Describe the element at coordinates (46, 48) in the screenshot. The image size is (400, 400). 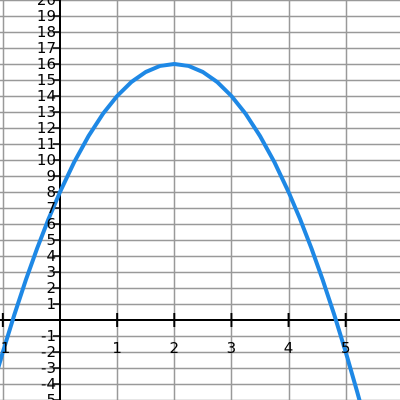
I see `y-tick-label: 17` at that location.